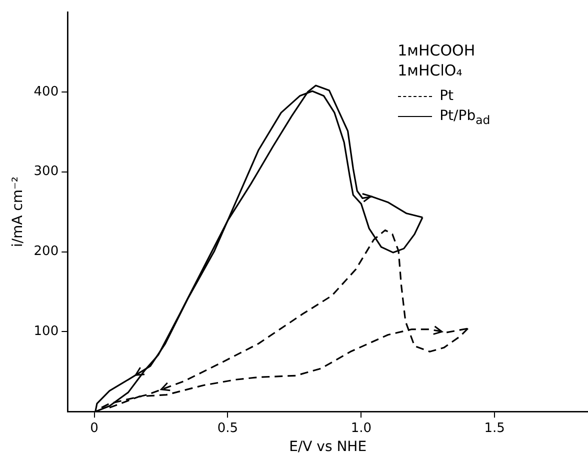  What do you see at coordinates (437, 50) in the screenshot?
I see `annotation: 1мHCOOH` at bounding box center [437, 50].